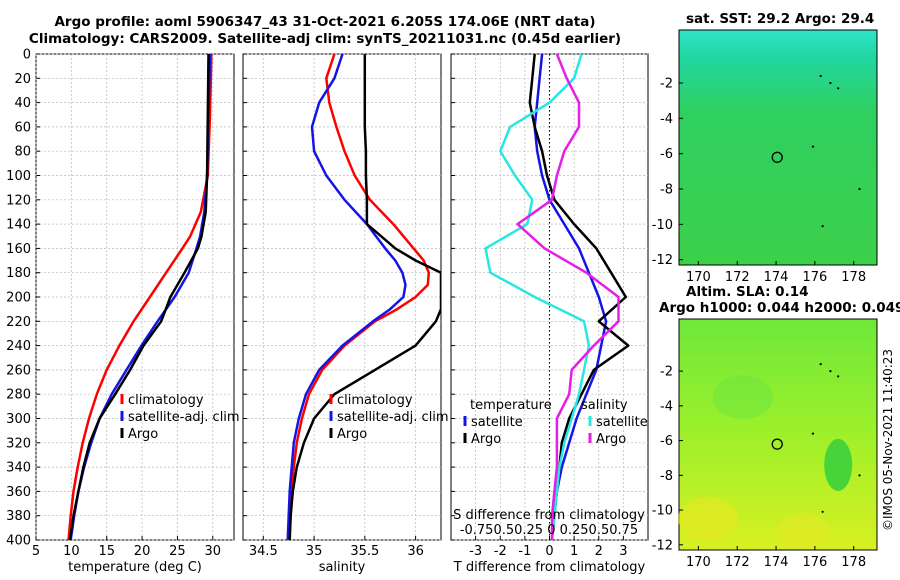  I want to click on series-s-argo-line, so click(568, 296).